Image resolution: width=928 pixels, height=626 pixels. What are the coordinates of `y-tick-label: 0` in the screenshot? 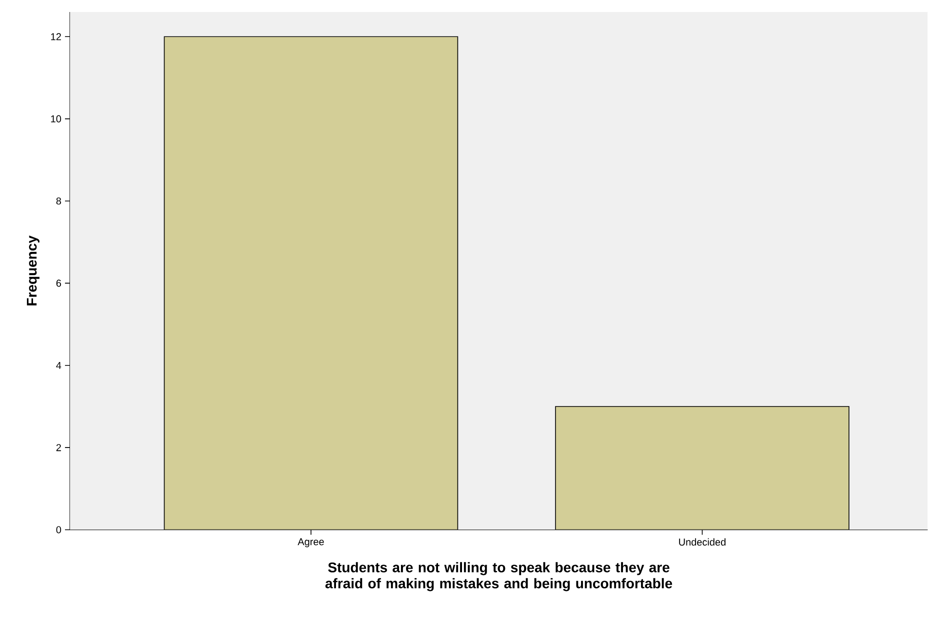 It's located at (59, 530).